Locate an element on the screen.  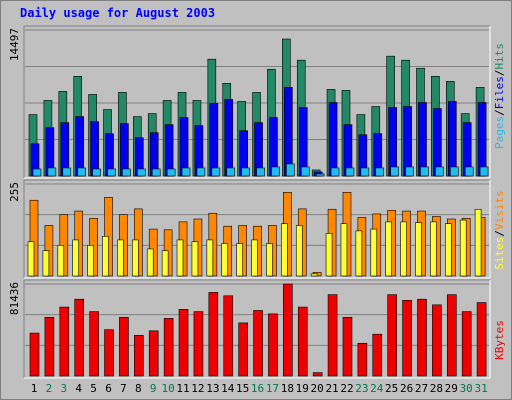
x-tick-label: 1 is located at coordinates (34, 388).